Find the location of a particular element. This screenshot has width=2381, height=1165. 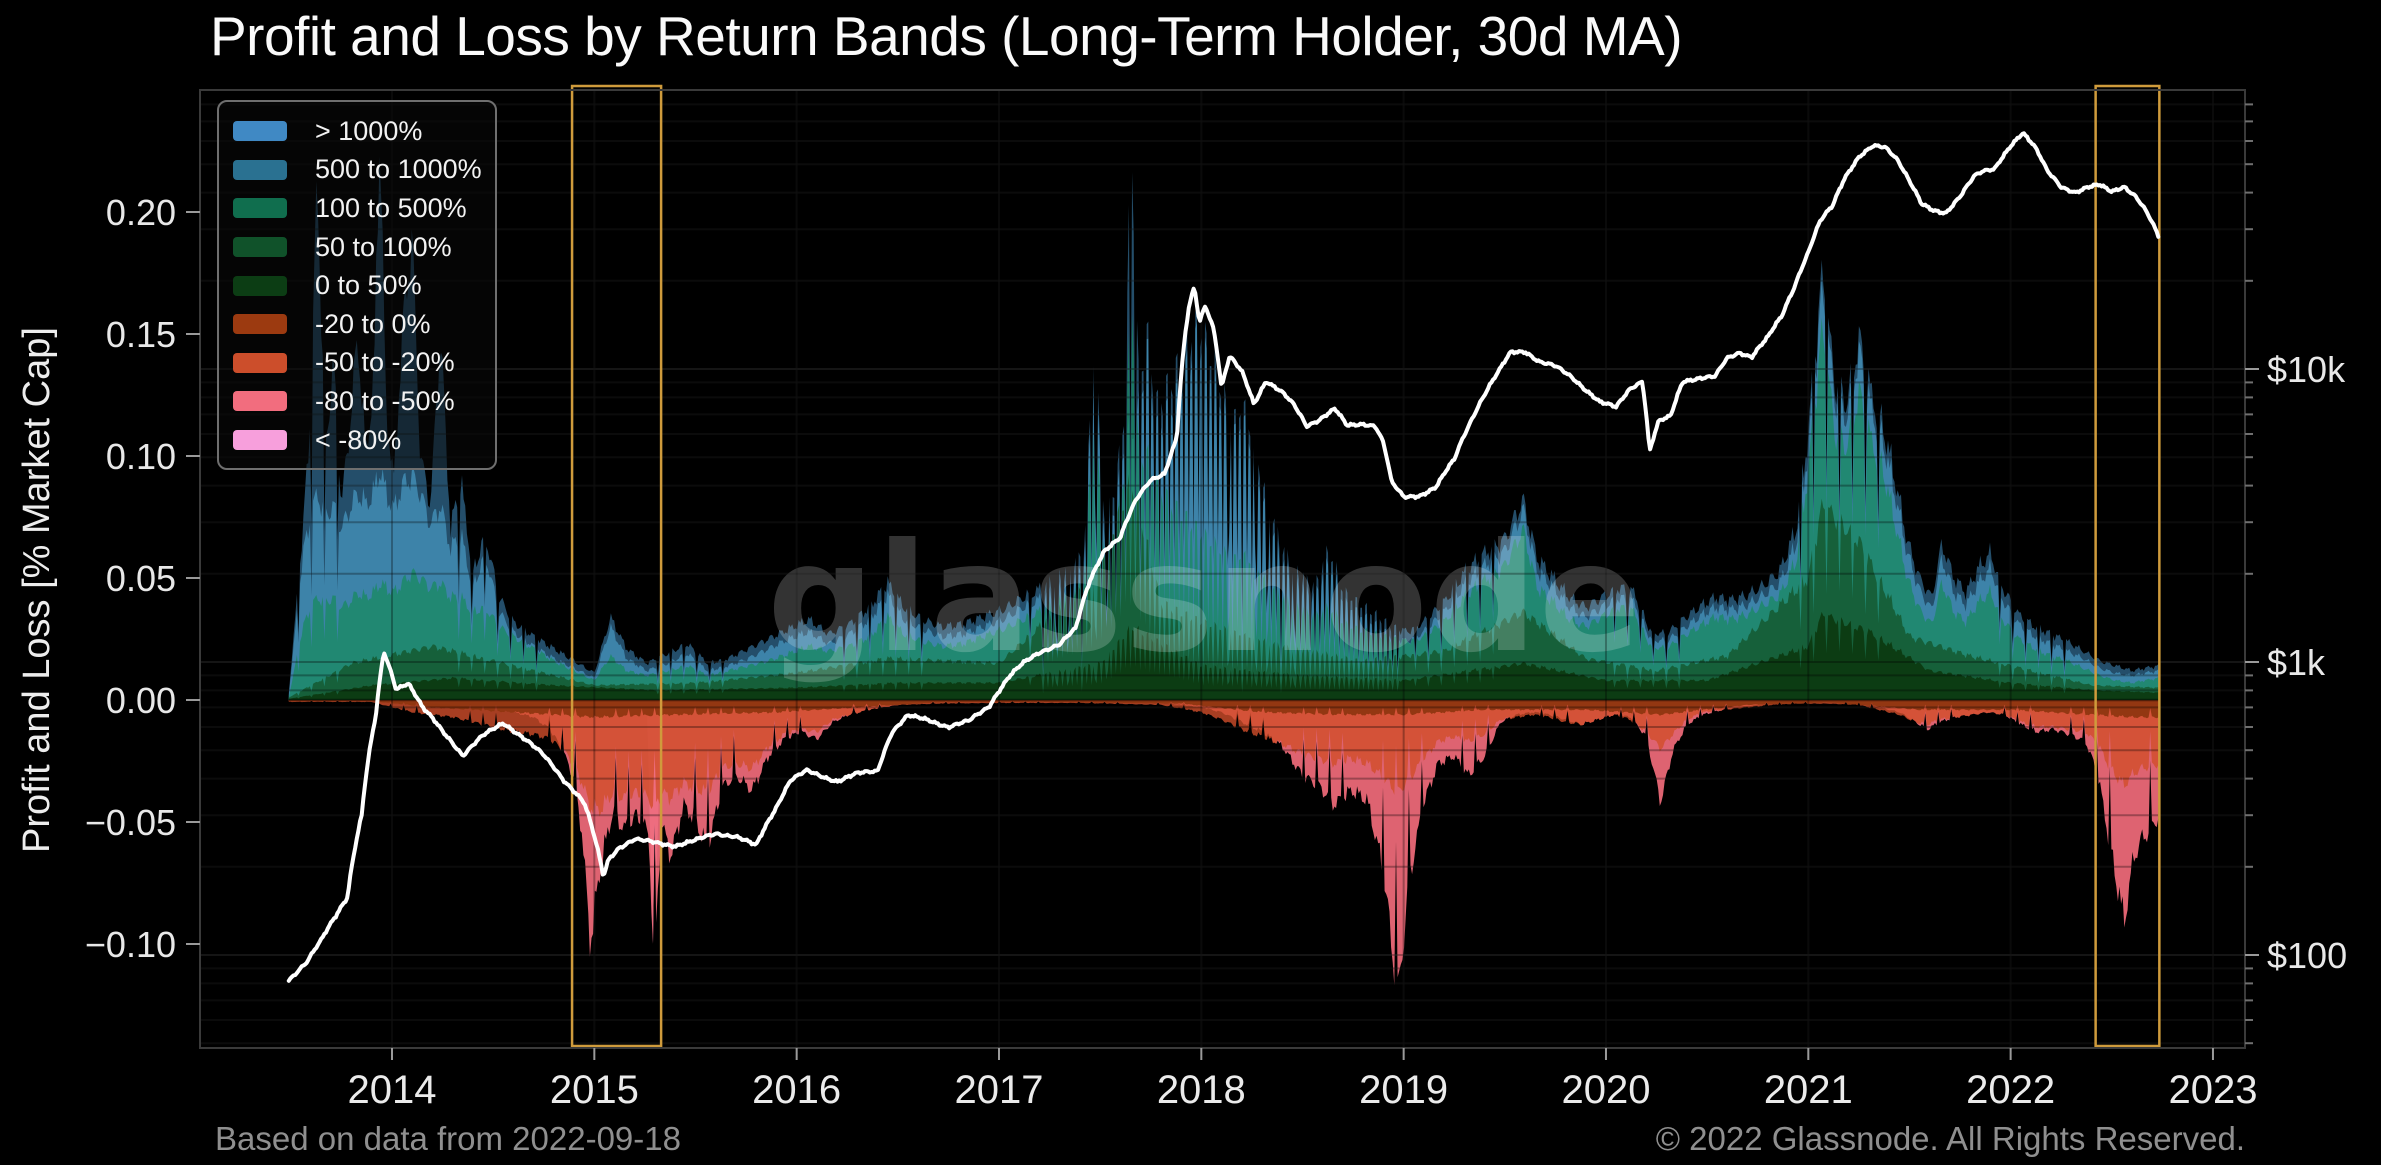

legend-label: 100 to 500% is located at coordinates (391, 207).